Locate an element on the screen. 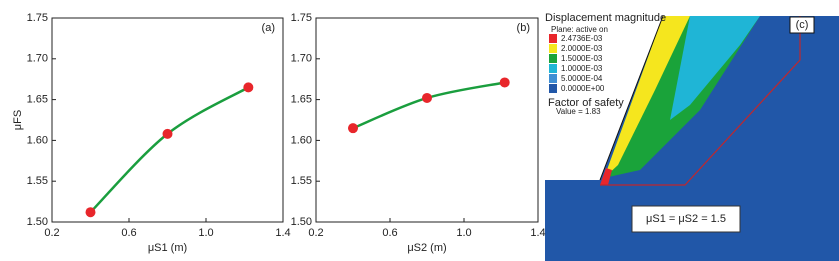 The image size is (839, 261). zone-cyan is located at coordinates (715, 68).